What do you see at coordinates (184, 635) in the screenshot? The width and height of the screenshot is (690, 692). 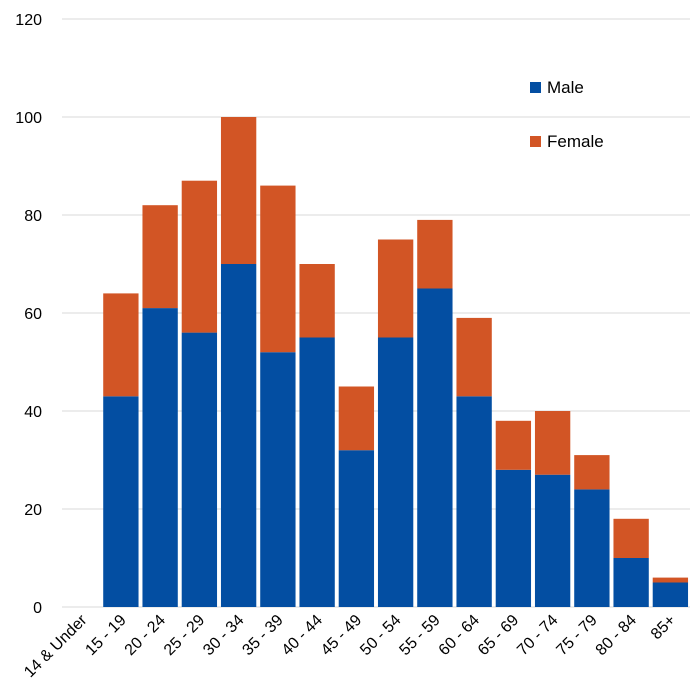 I see `x-tick-label: 25 - 29` at bounding box center [184, 635].